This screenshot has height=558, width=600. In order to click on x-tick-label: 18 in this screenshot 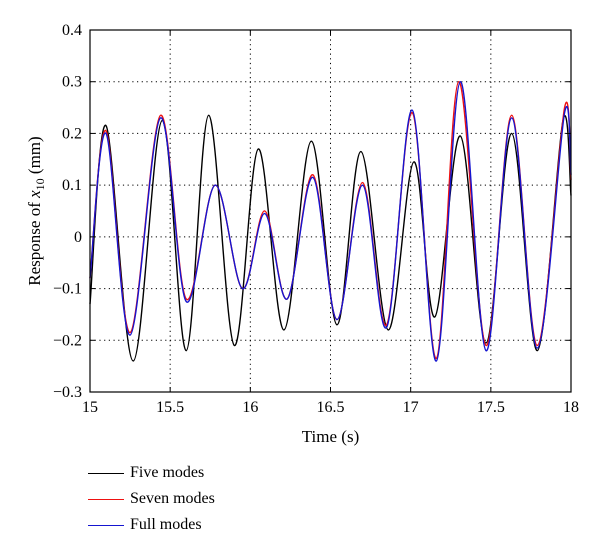, I will do `click(571, 407)`.